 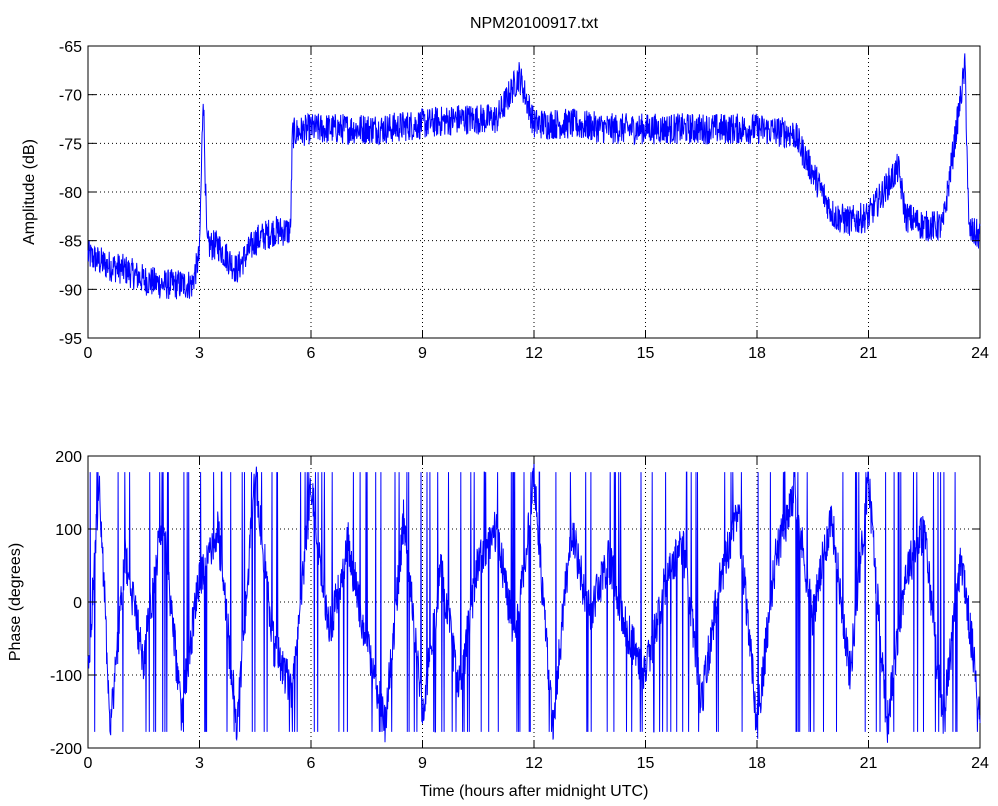 What do you see at coordinates (15, 602) in the screenshot?
I see `phase-y-axis-label: Phase (degrees)` at bounding box center [15, 602].